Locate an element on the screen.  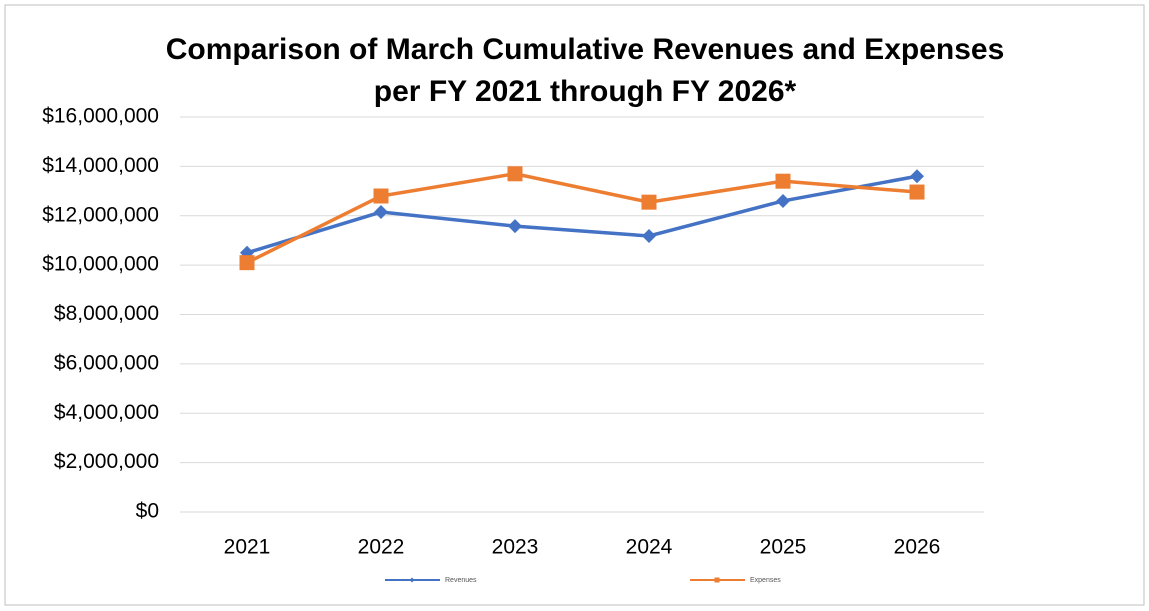
x-tick-label: 2026 is located at coordinates (917, 547).